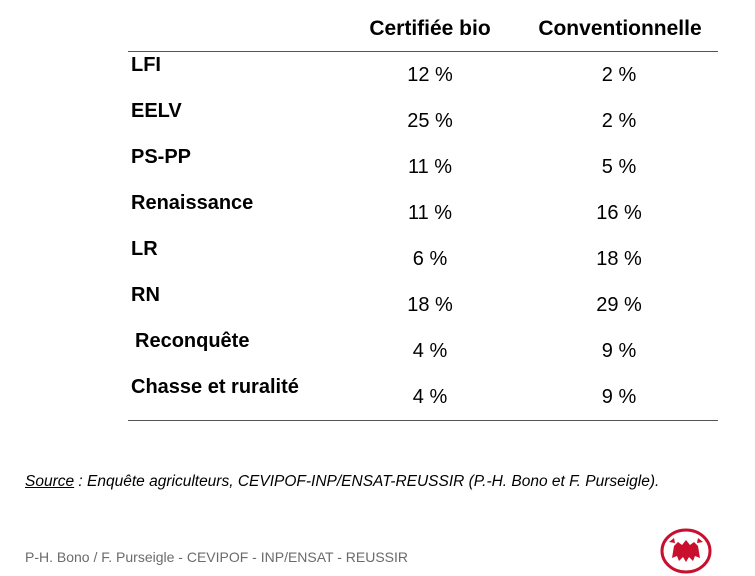 Image resolution: width=755 pixels, height=576 pixels. I want to click on column-header-bio: Certifiée bio, so click(430, 28).